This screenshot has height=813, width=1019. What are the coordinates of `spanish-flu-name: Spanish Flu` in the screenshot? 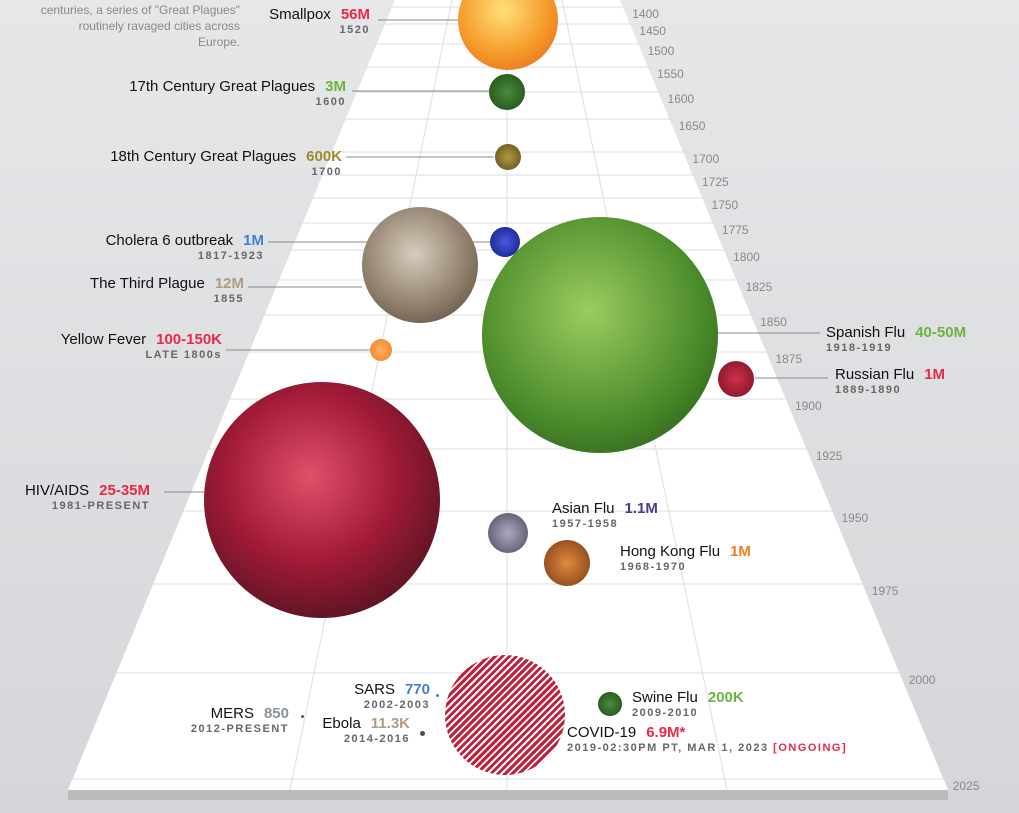 It's located at (866, 332).